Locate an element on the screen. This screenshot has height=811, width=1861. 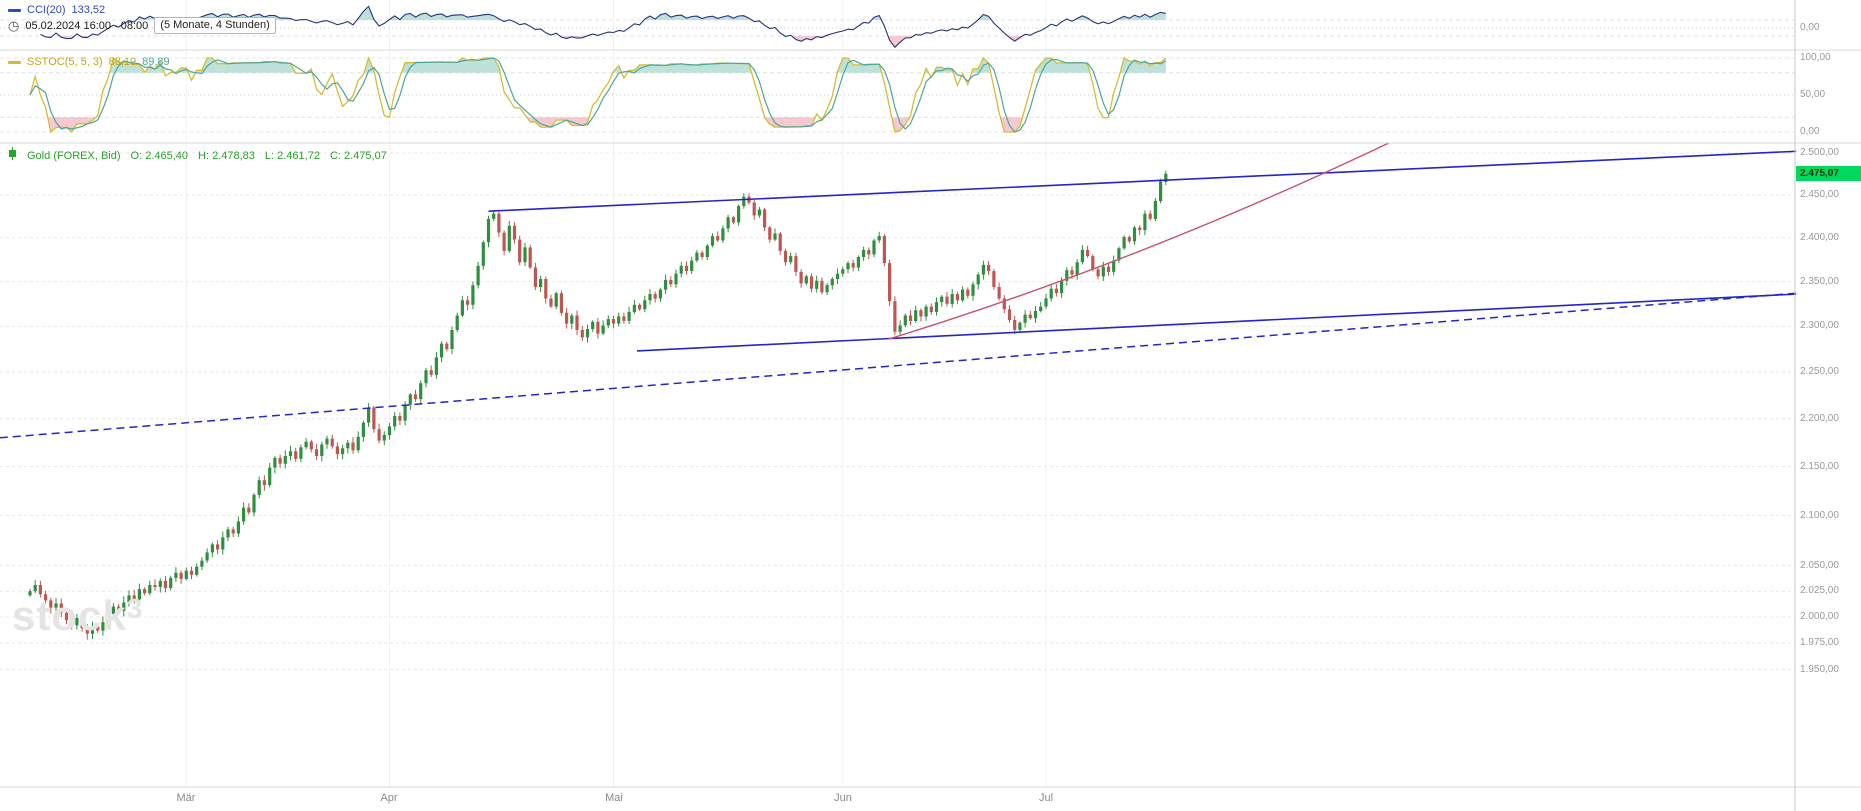
axis-tick-label: 2.250,00 is located at coordinates (1819, 371).